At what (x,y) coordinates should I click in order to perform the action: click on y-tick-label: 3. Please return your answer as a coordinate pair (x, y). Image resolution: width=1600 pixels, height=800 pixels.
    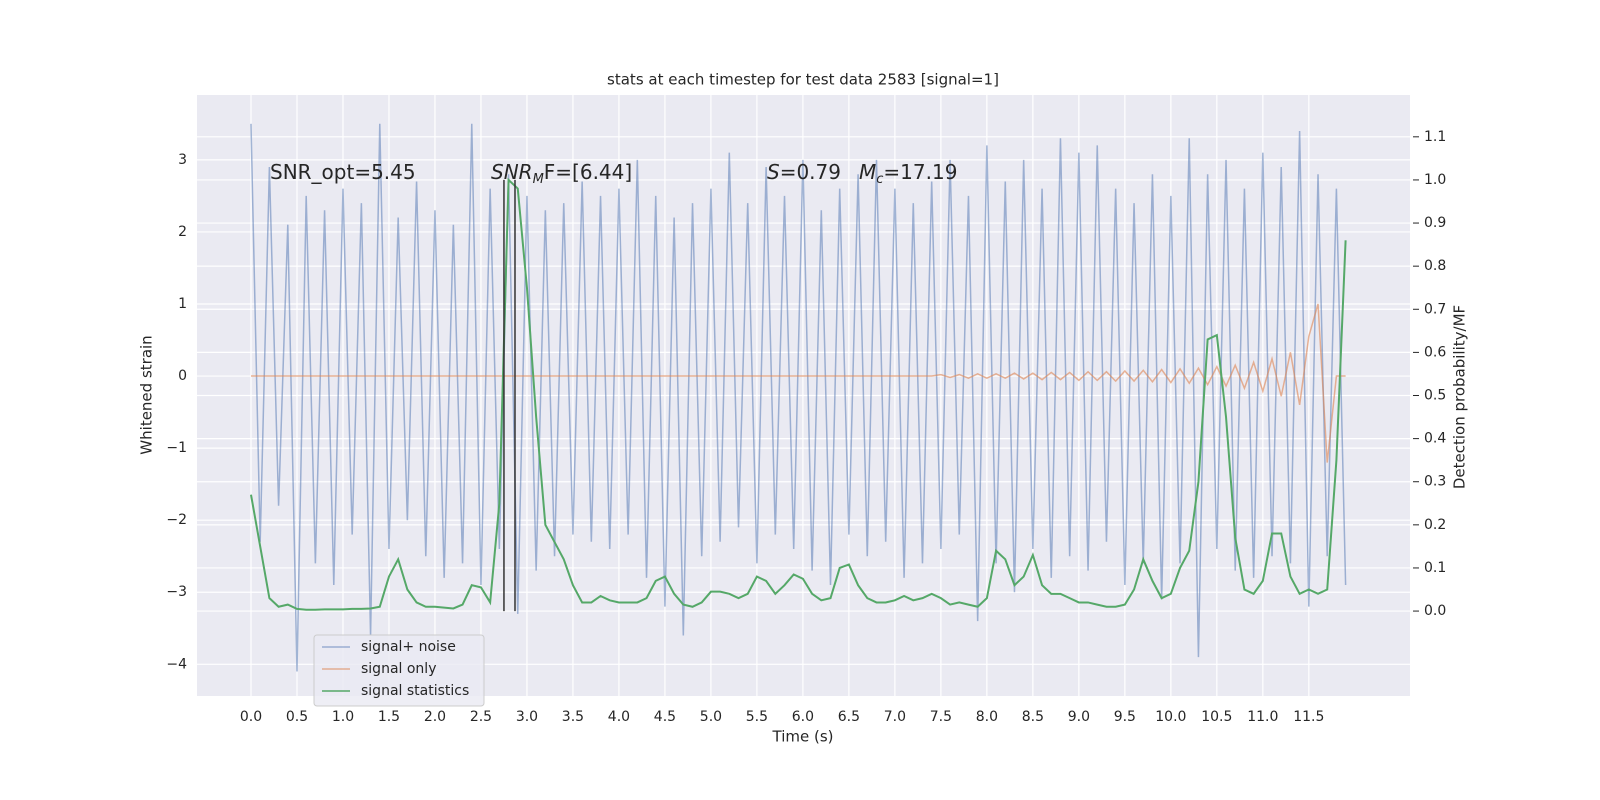
    Looking at the image, I should click on (182, 160).